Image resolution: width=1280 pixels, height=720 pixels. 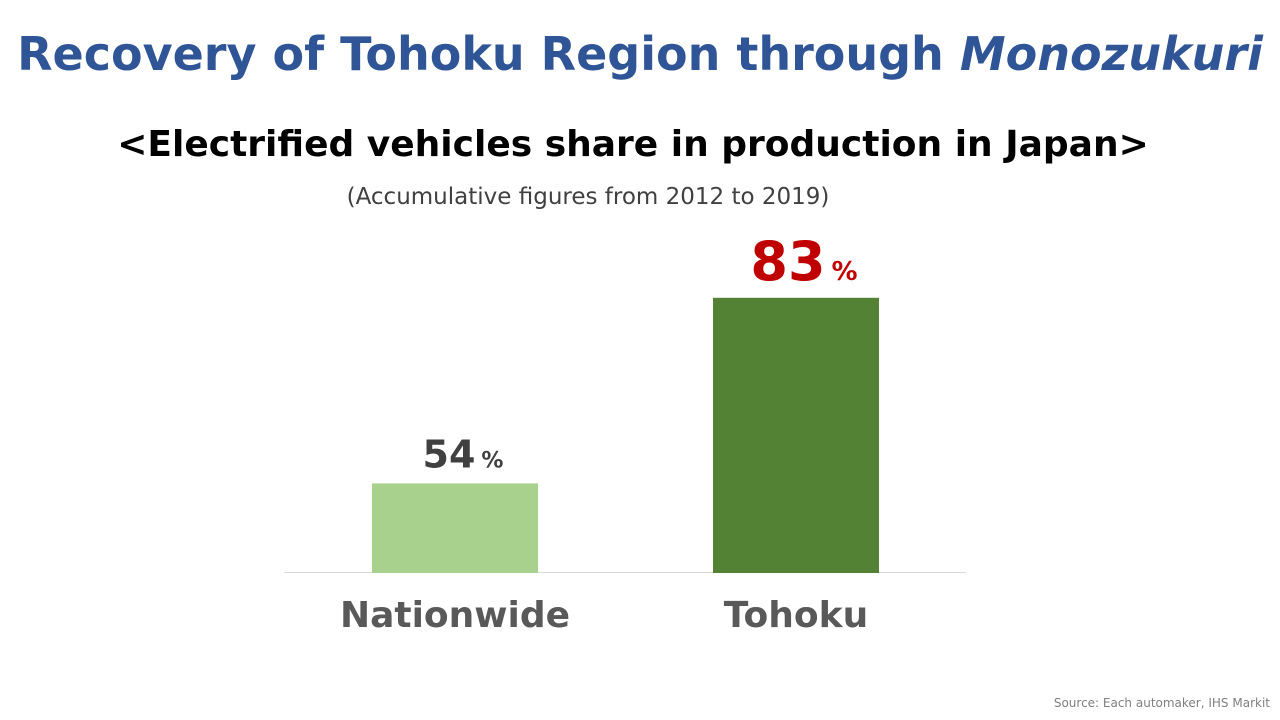 I want to click on x-tick-label: Nationwide, so click(x=455, y=615).